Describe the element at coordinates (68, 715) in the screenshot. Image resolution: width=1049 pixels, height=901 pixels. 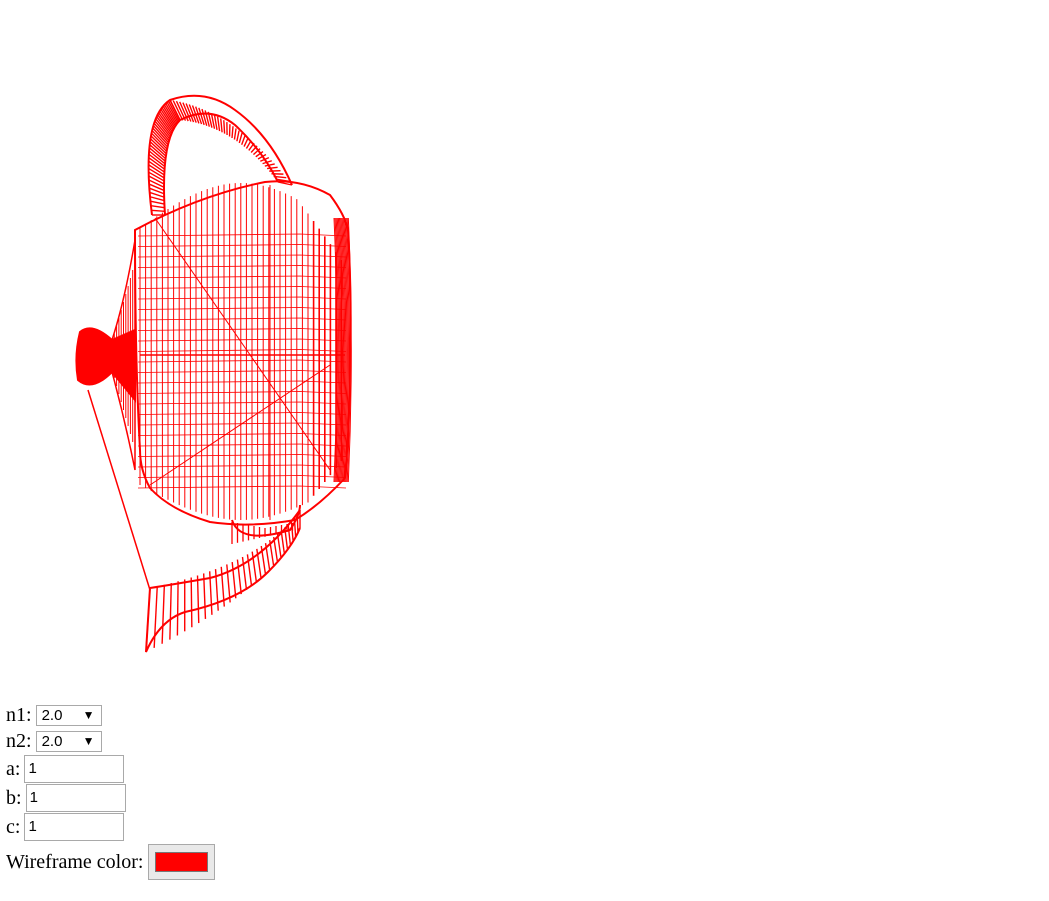
I see `n1-select: 2.0 ▼` at that location.